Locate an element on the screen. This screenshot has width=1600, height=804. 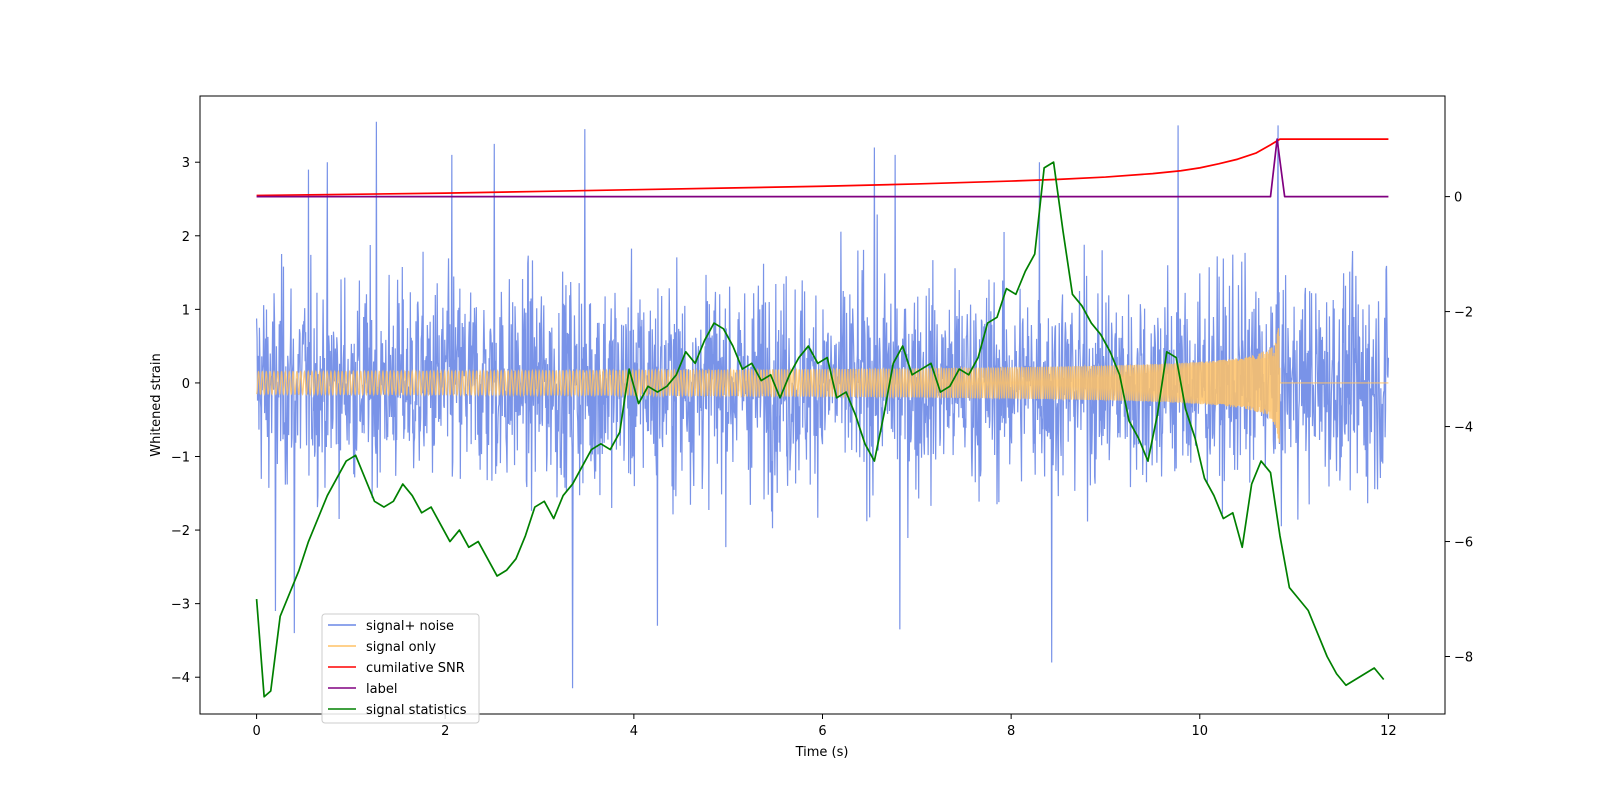
y-tick-label: 2 is located at coordinates (186, 237).